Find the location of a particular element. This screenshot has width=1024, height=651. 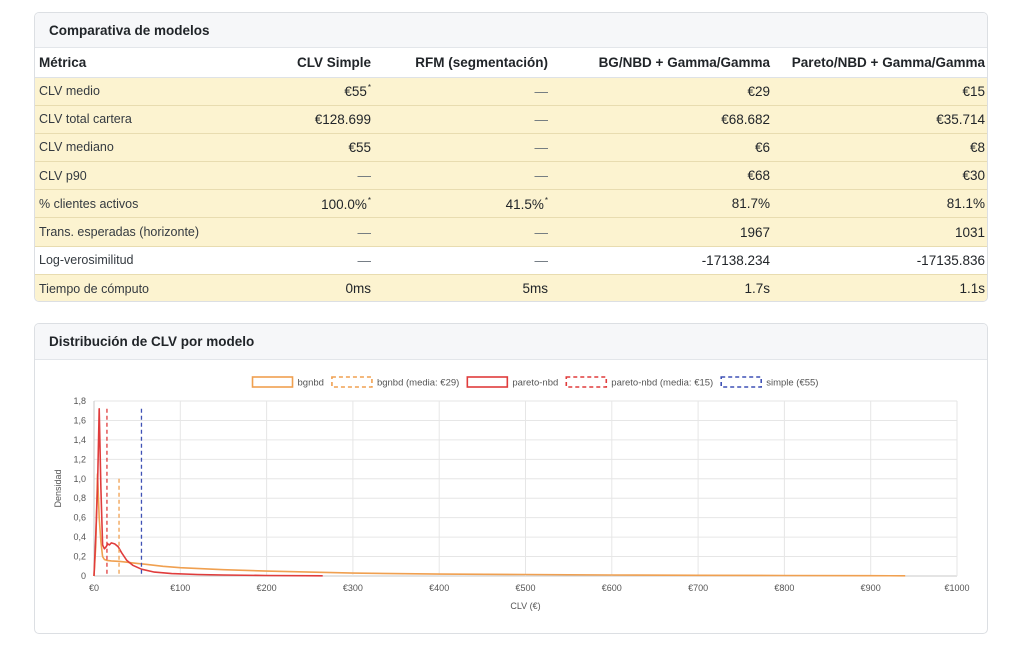

x-tick-label: €800 is located at coordinates (784, 588).